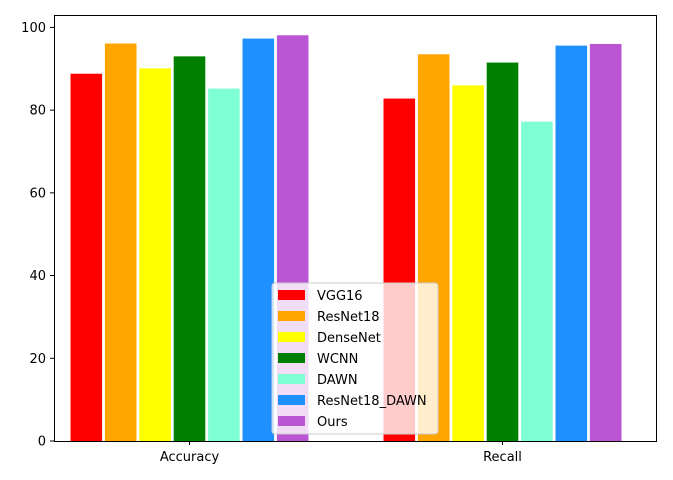 Image resolution: width=673 pixels, height=480 pixels. Describe the element at coordinates (605, 242) in the screenshot. I see `bar-ours-recall` at that location.